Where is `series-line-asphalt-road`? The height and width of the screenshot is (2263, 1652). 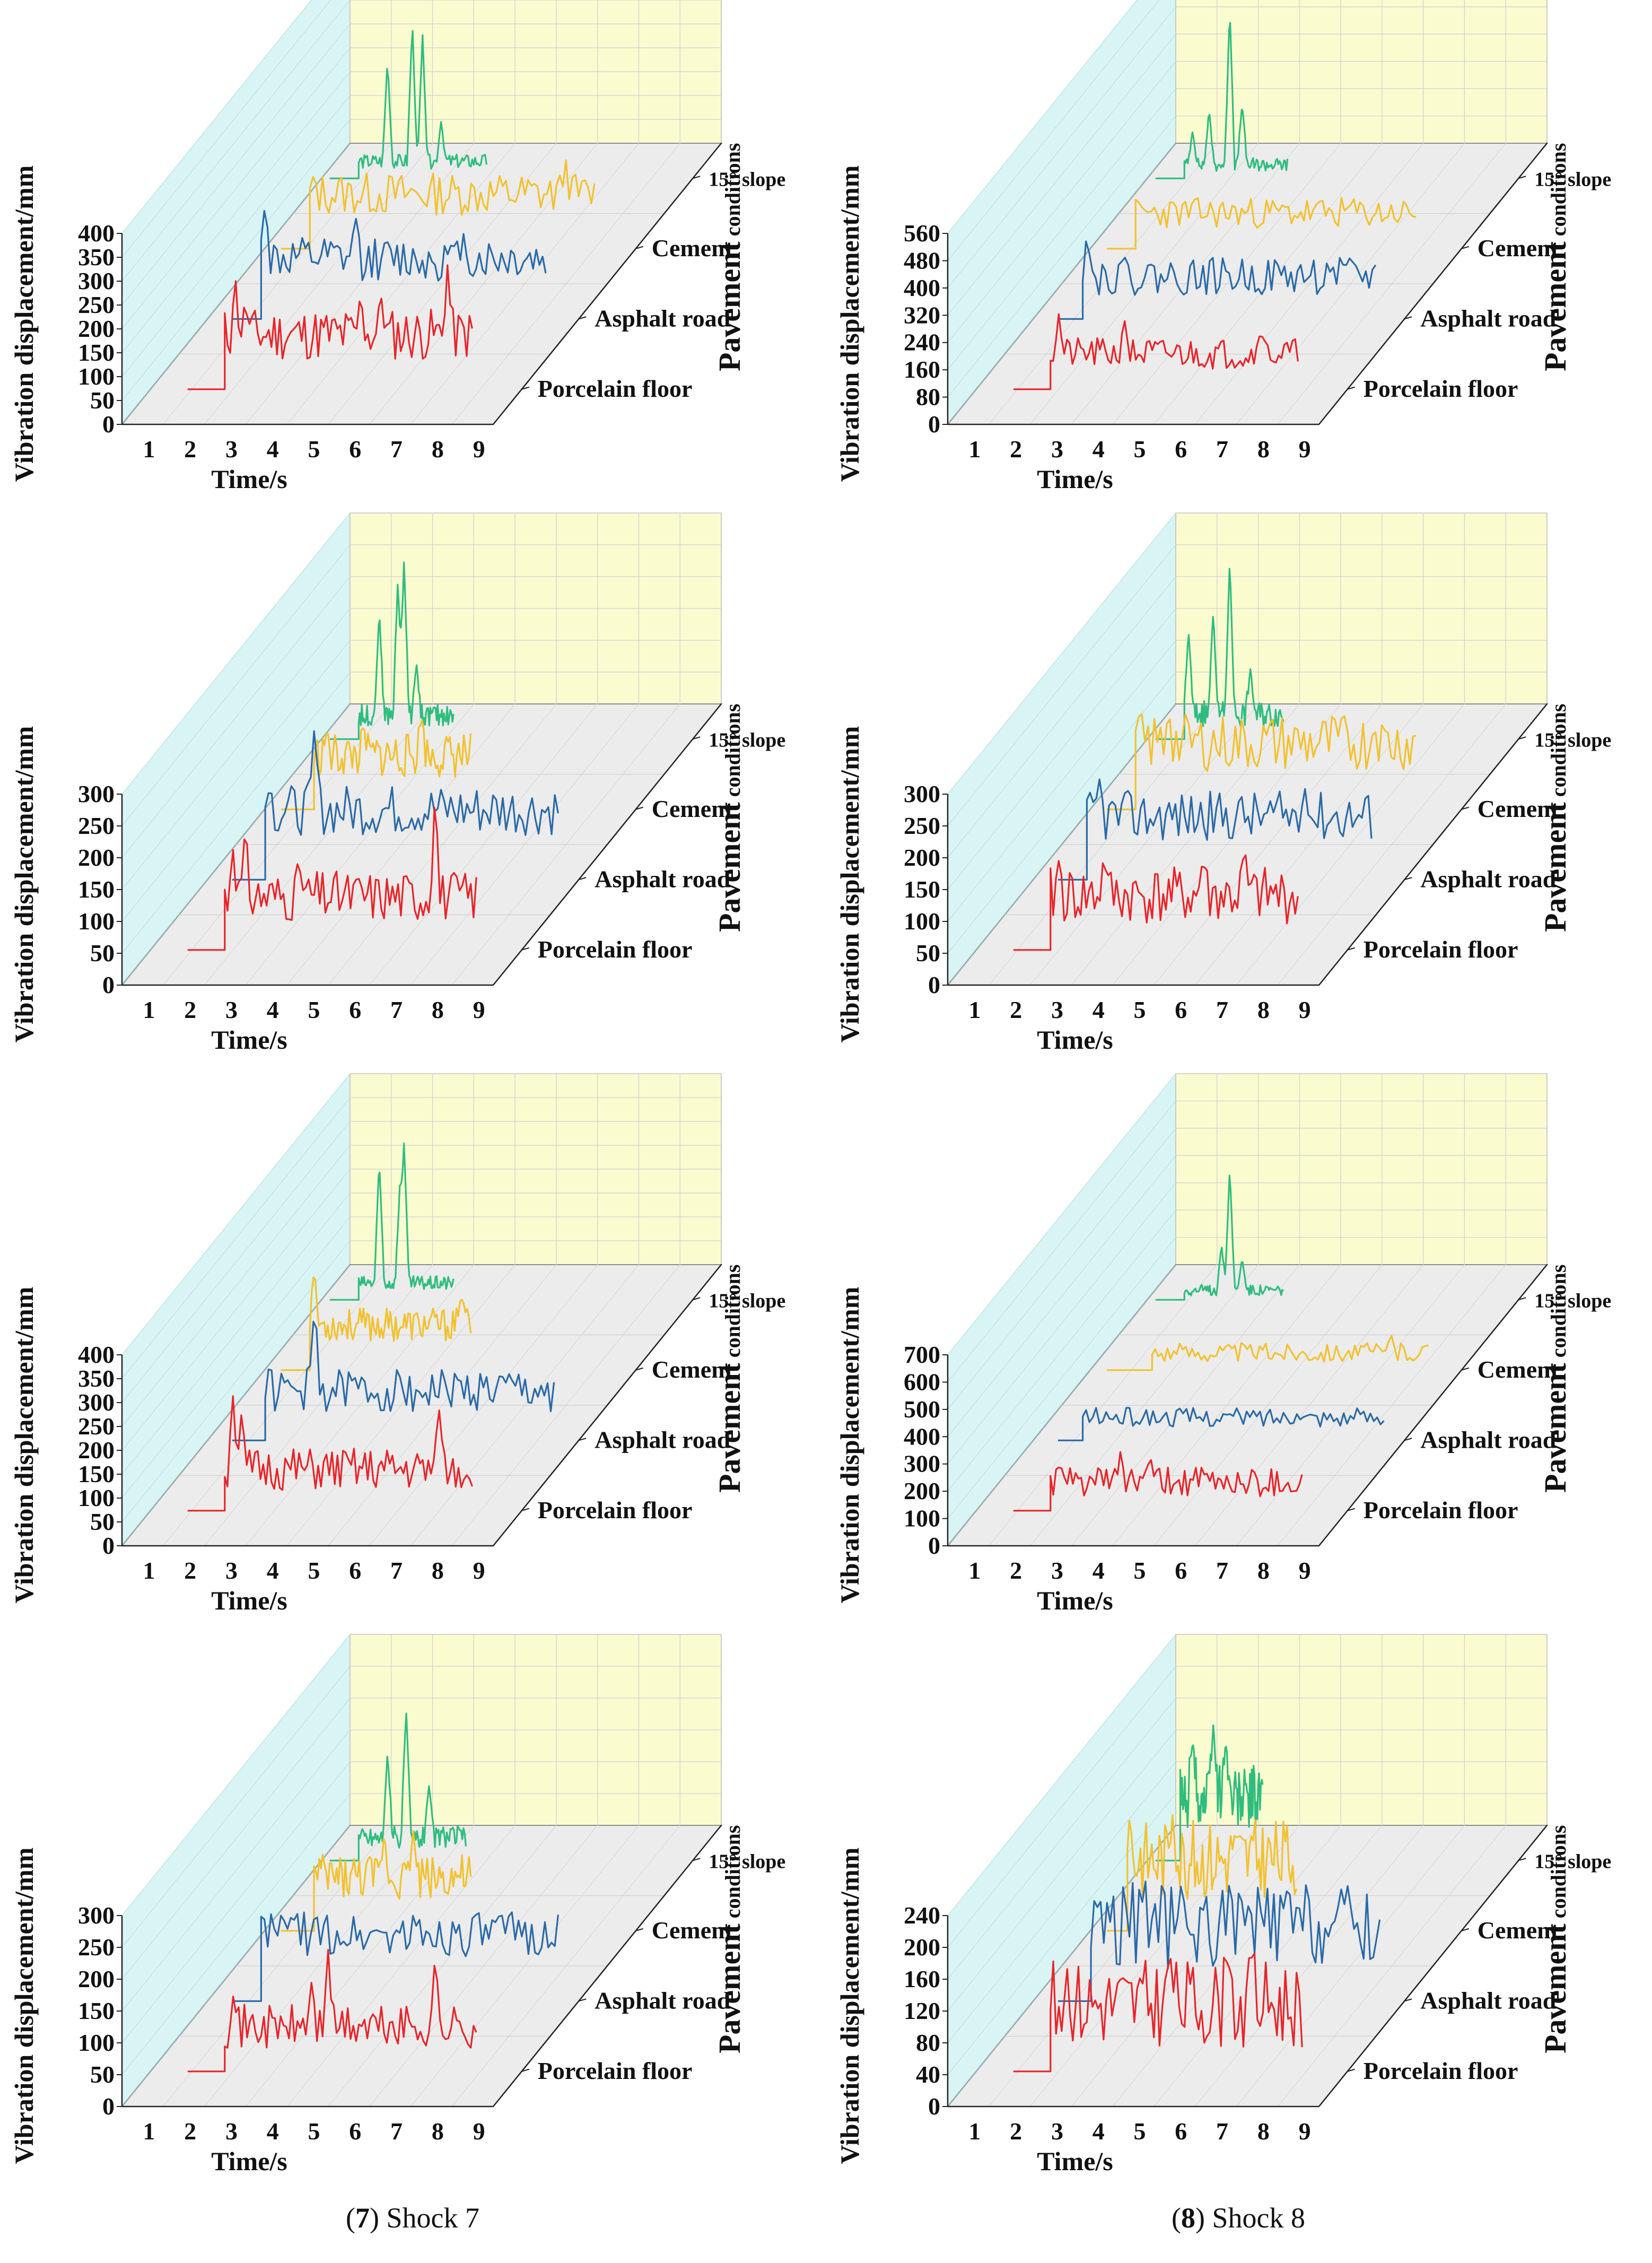 series-line-asphalt-road is located at coordinates (1217, 280).